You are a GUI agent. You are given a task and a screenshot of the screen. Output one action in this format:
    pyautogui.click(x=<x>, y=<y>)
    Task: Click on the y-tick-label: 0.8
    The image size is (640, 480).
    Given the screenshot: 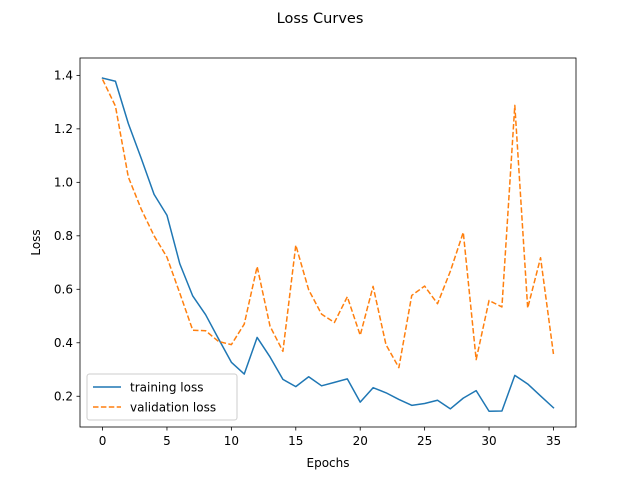 What is the action you would take?
    pyautogui.click(x=63, y=236)
    